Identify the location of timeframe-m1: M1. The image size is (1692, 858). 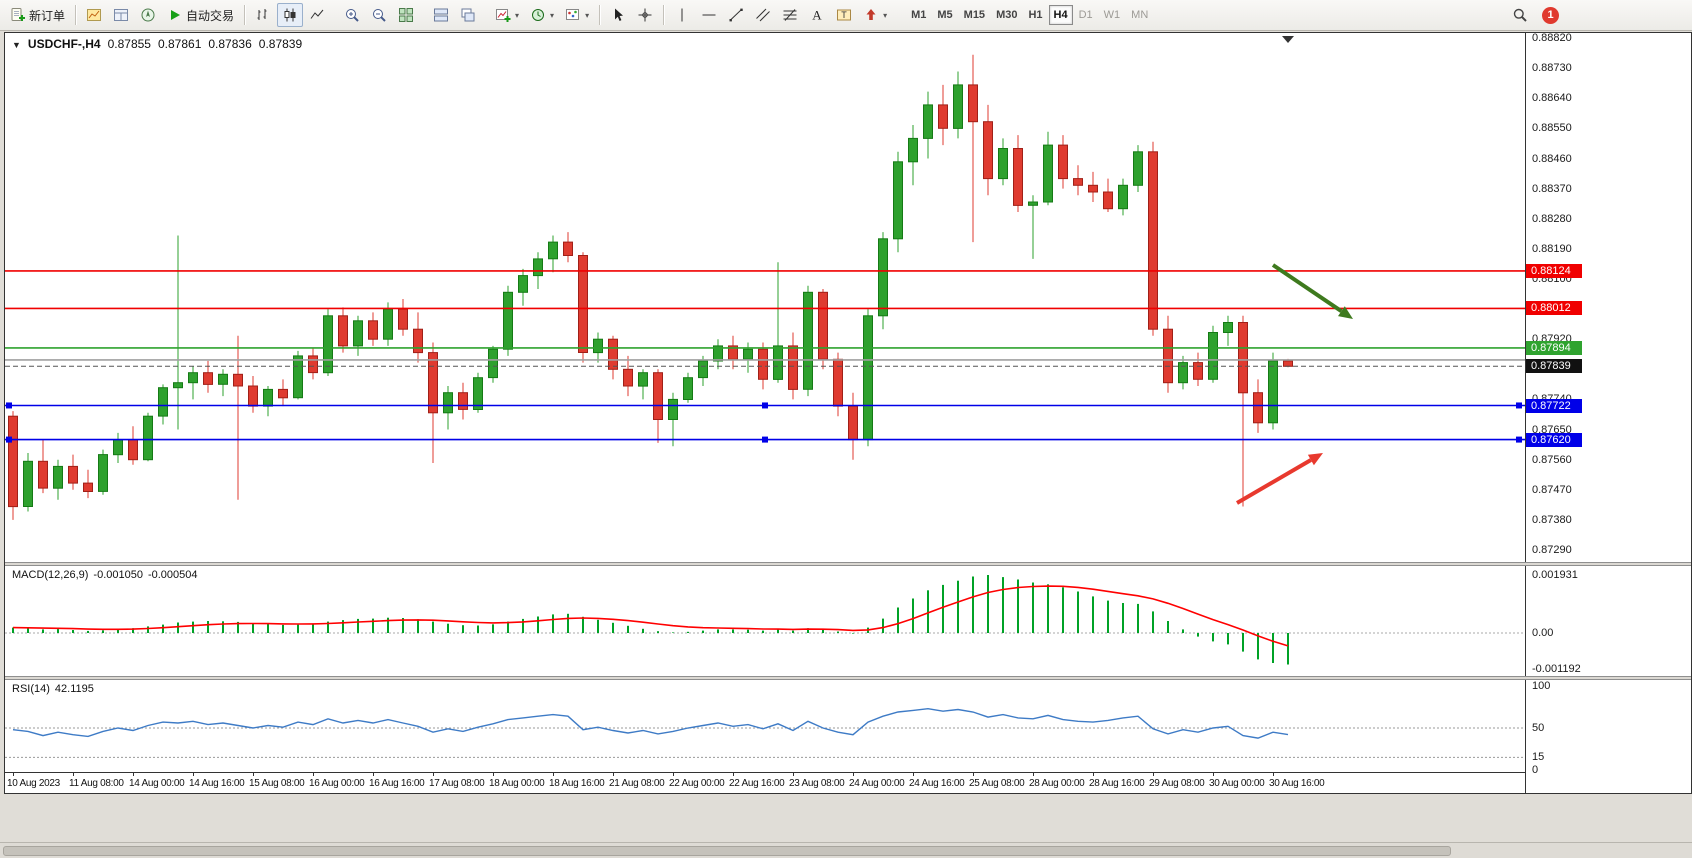
(919, 15).